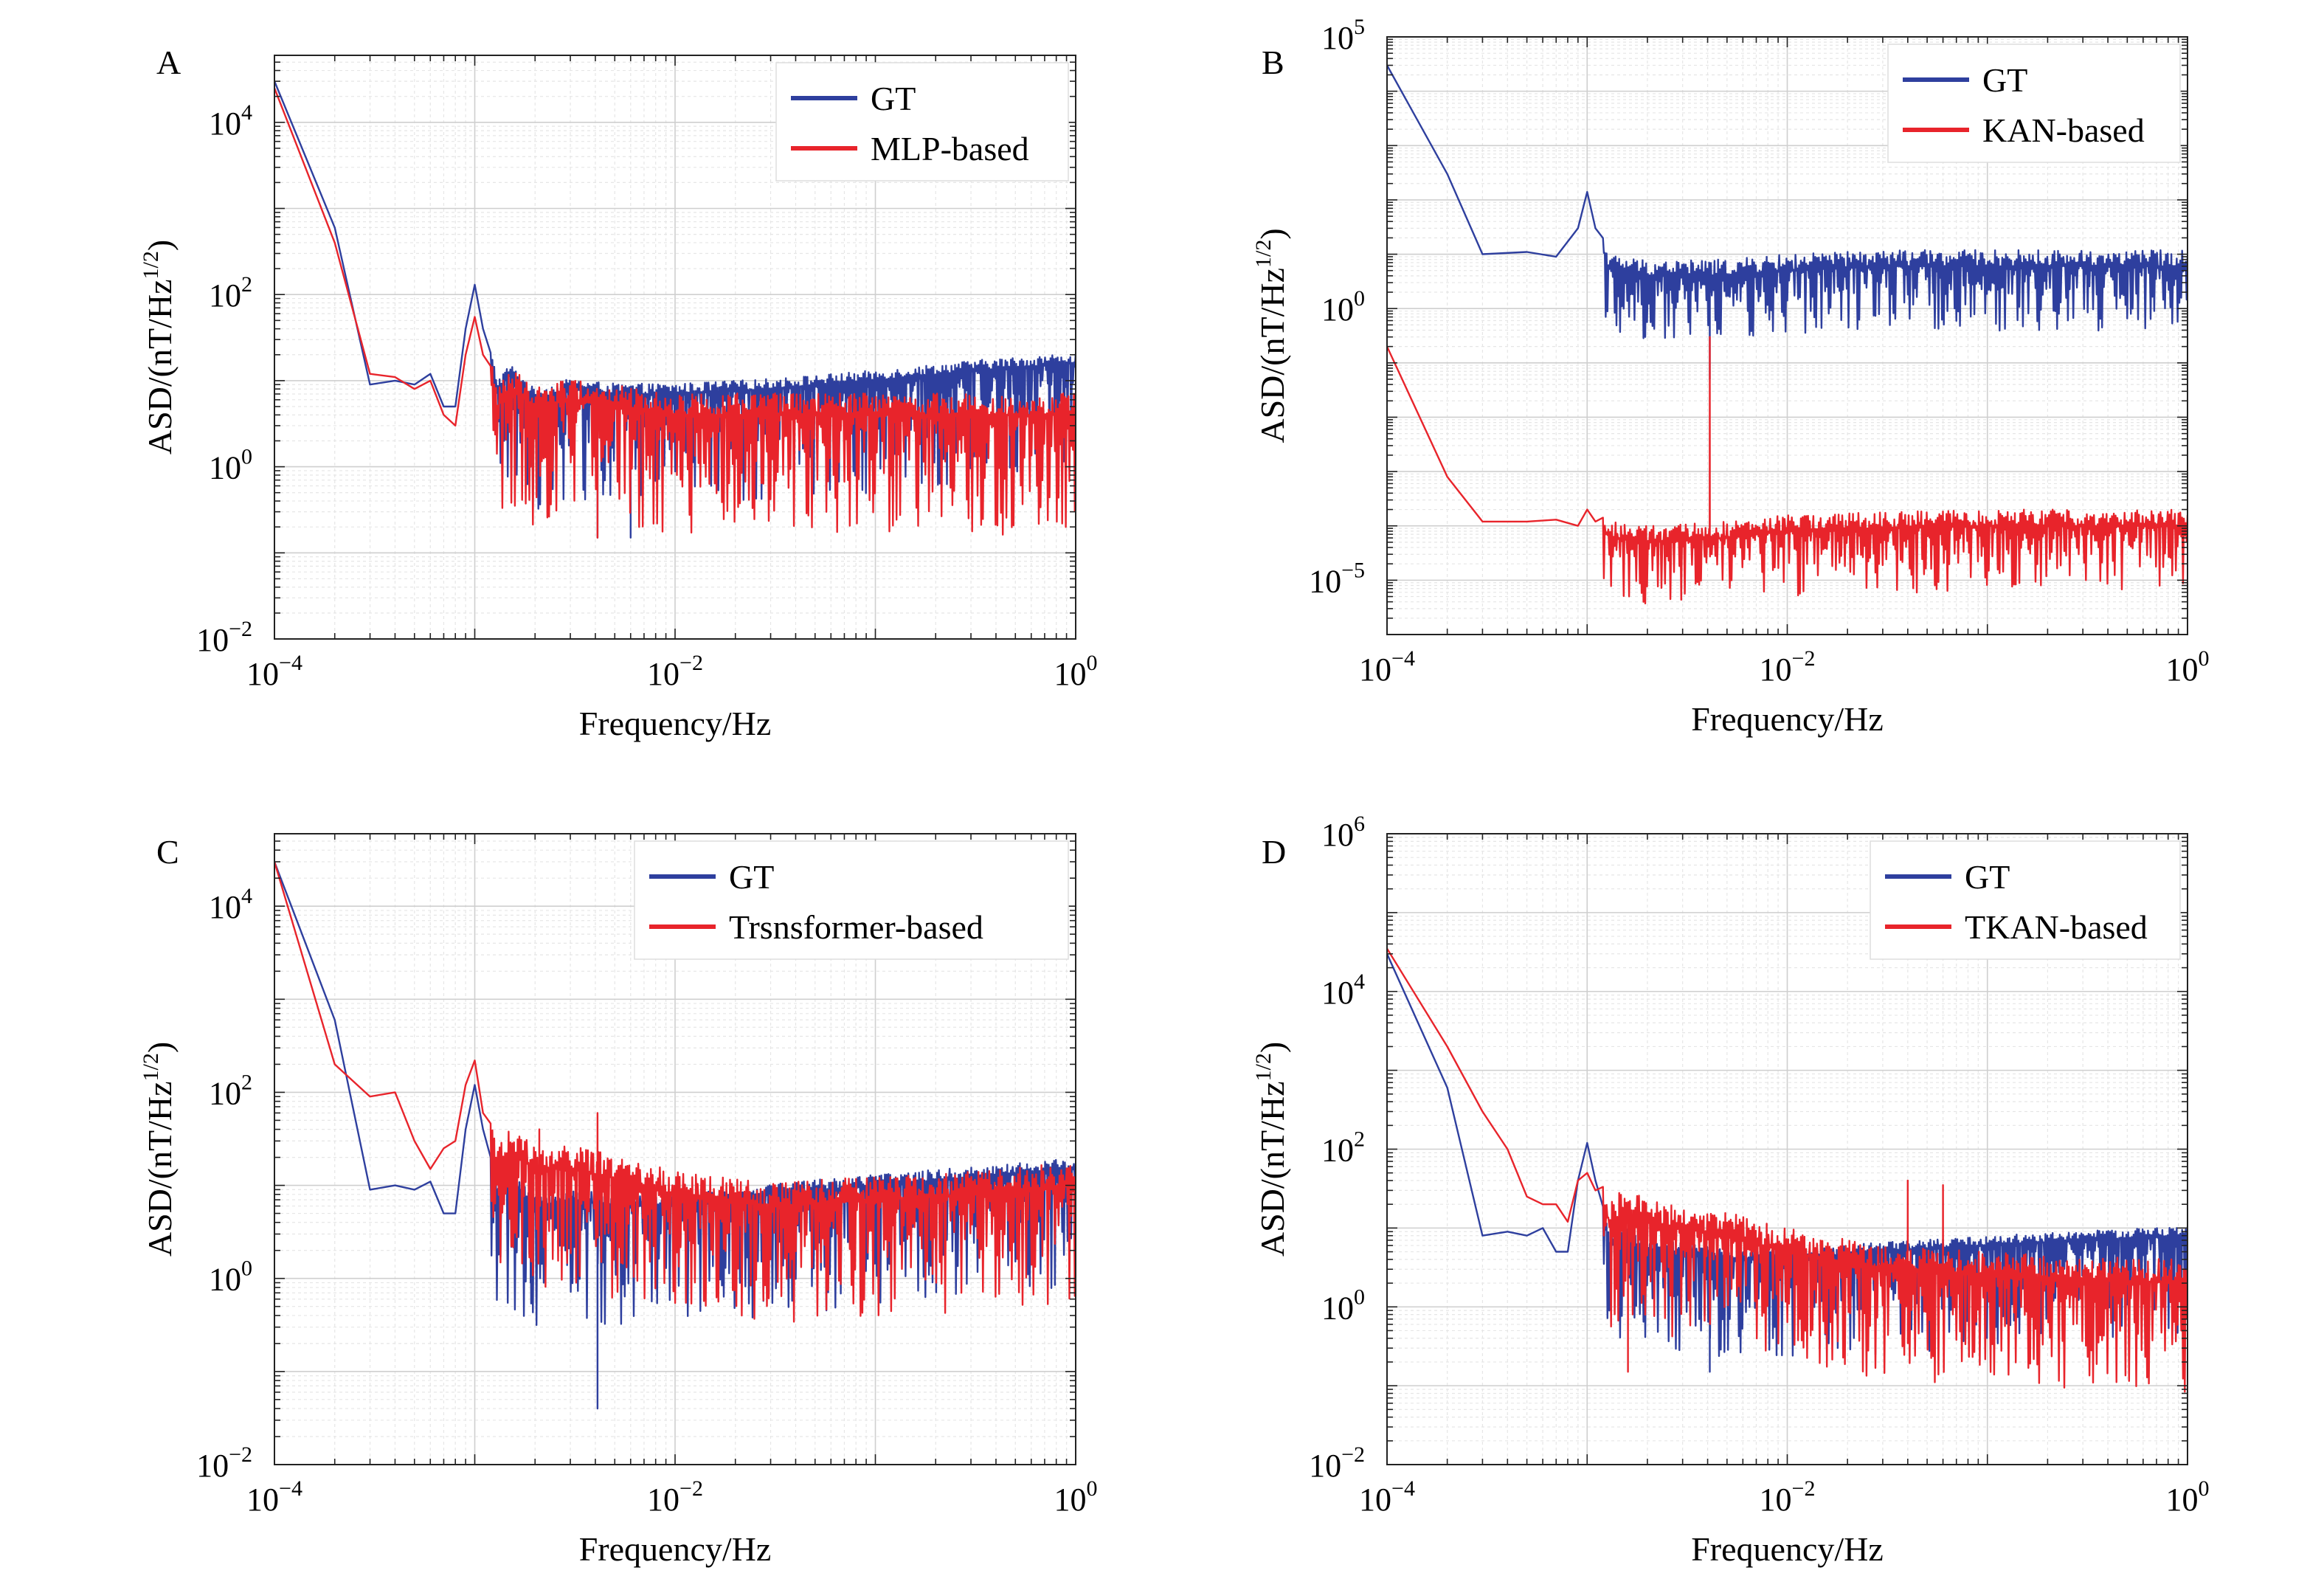 This screenshot has width=2324, height=1576. I want to click on legend-entry: Trsnsformer-based, so click(856, 927).